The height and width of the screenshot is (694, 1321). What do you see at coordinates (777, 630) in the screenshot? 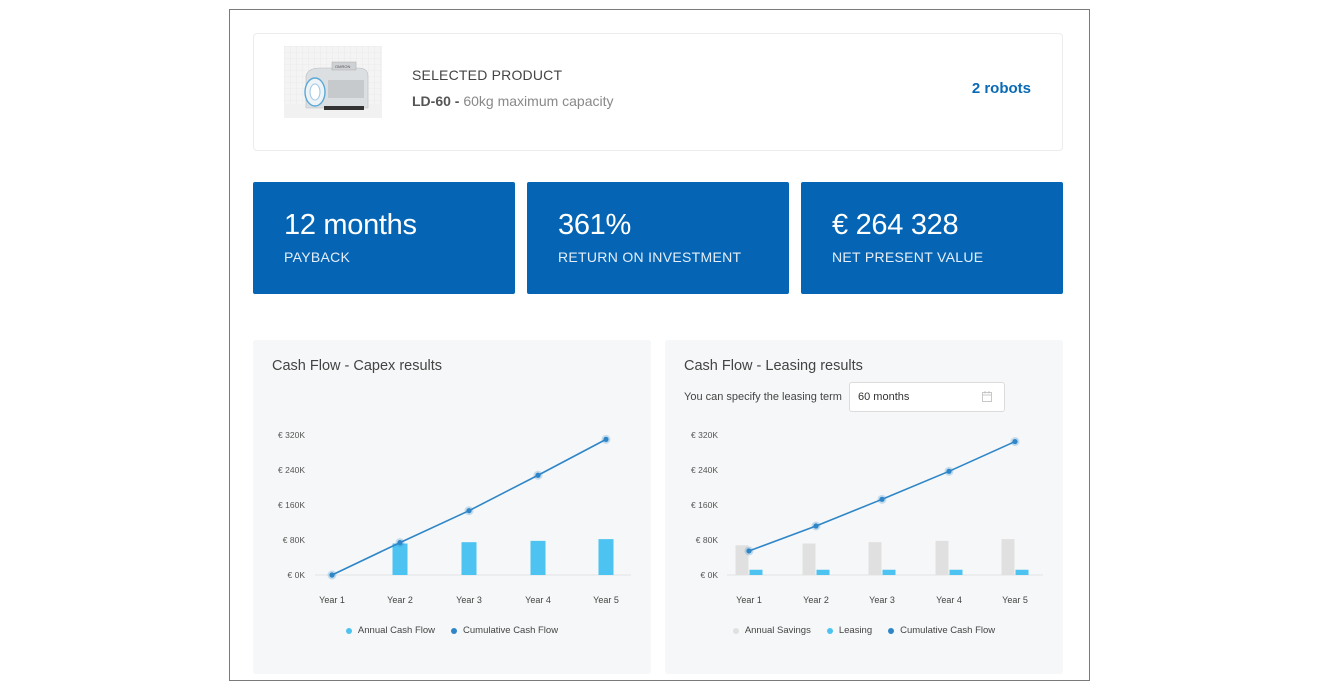
I see `legend-label: Annual Savings` at bounding box center [777, 630].